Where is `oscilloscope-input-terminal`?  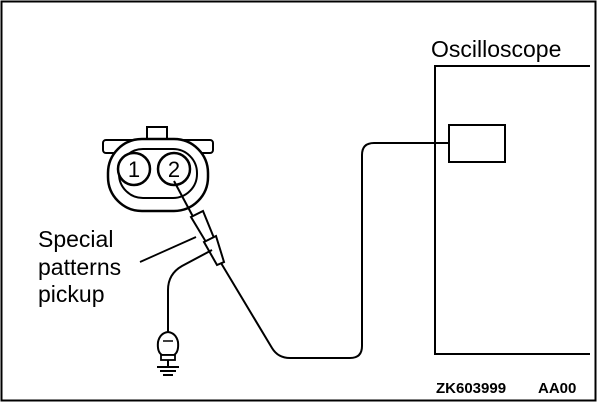 oscilloscope-input-terminal is located at coordinates (477, 143).